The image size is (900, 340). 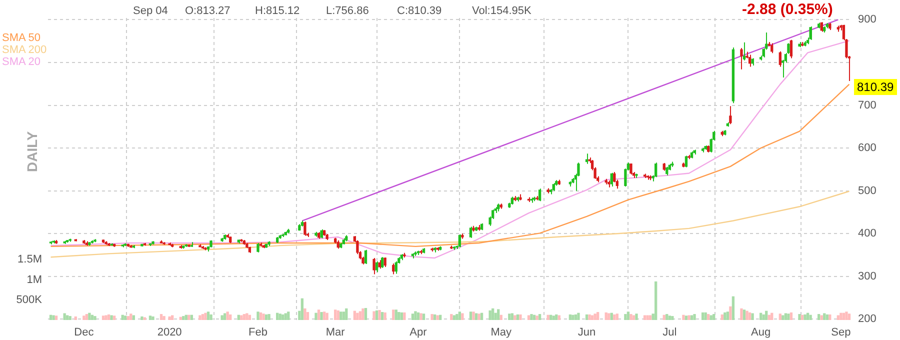 I want to click on x-tick-label: Mar, so click(x=336, y=332).